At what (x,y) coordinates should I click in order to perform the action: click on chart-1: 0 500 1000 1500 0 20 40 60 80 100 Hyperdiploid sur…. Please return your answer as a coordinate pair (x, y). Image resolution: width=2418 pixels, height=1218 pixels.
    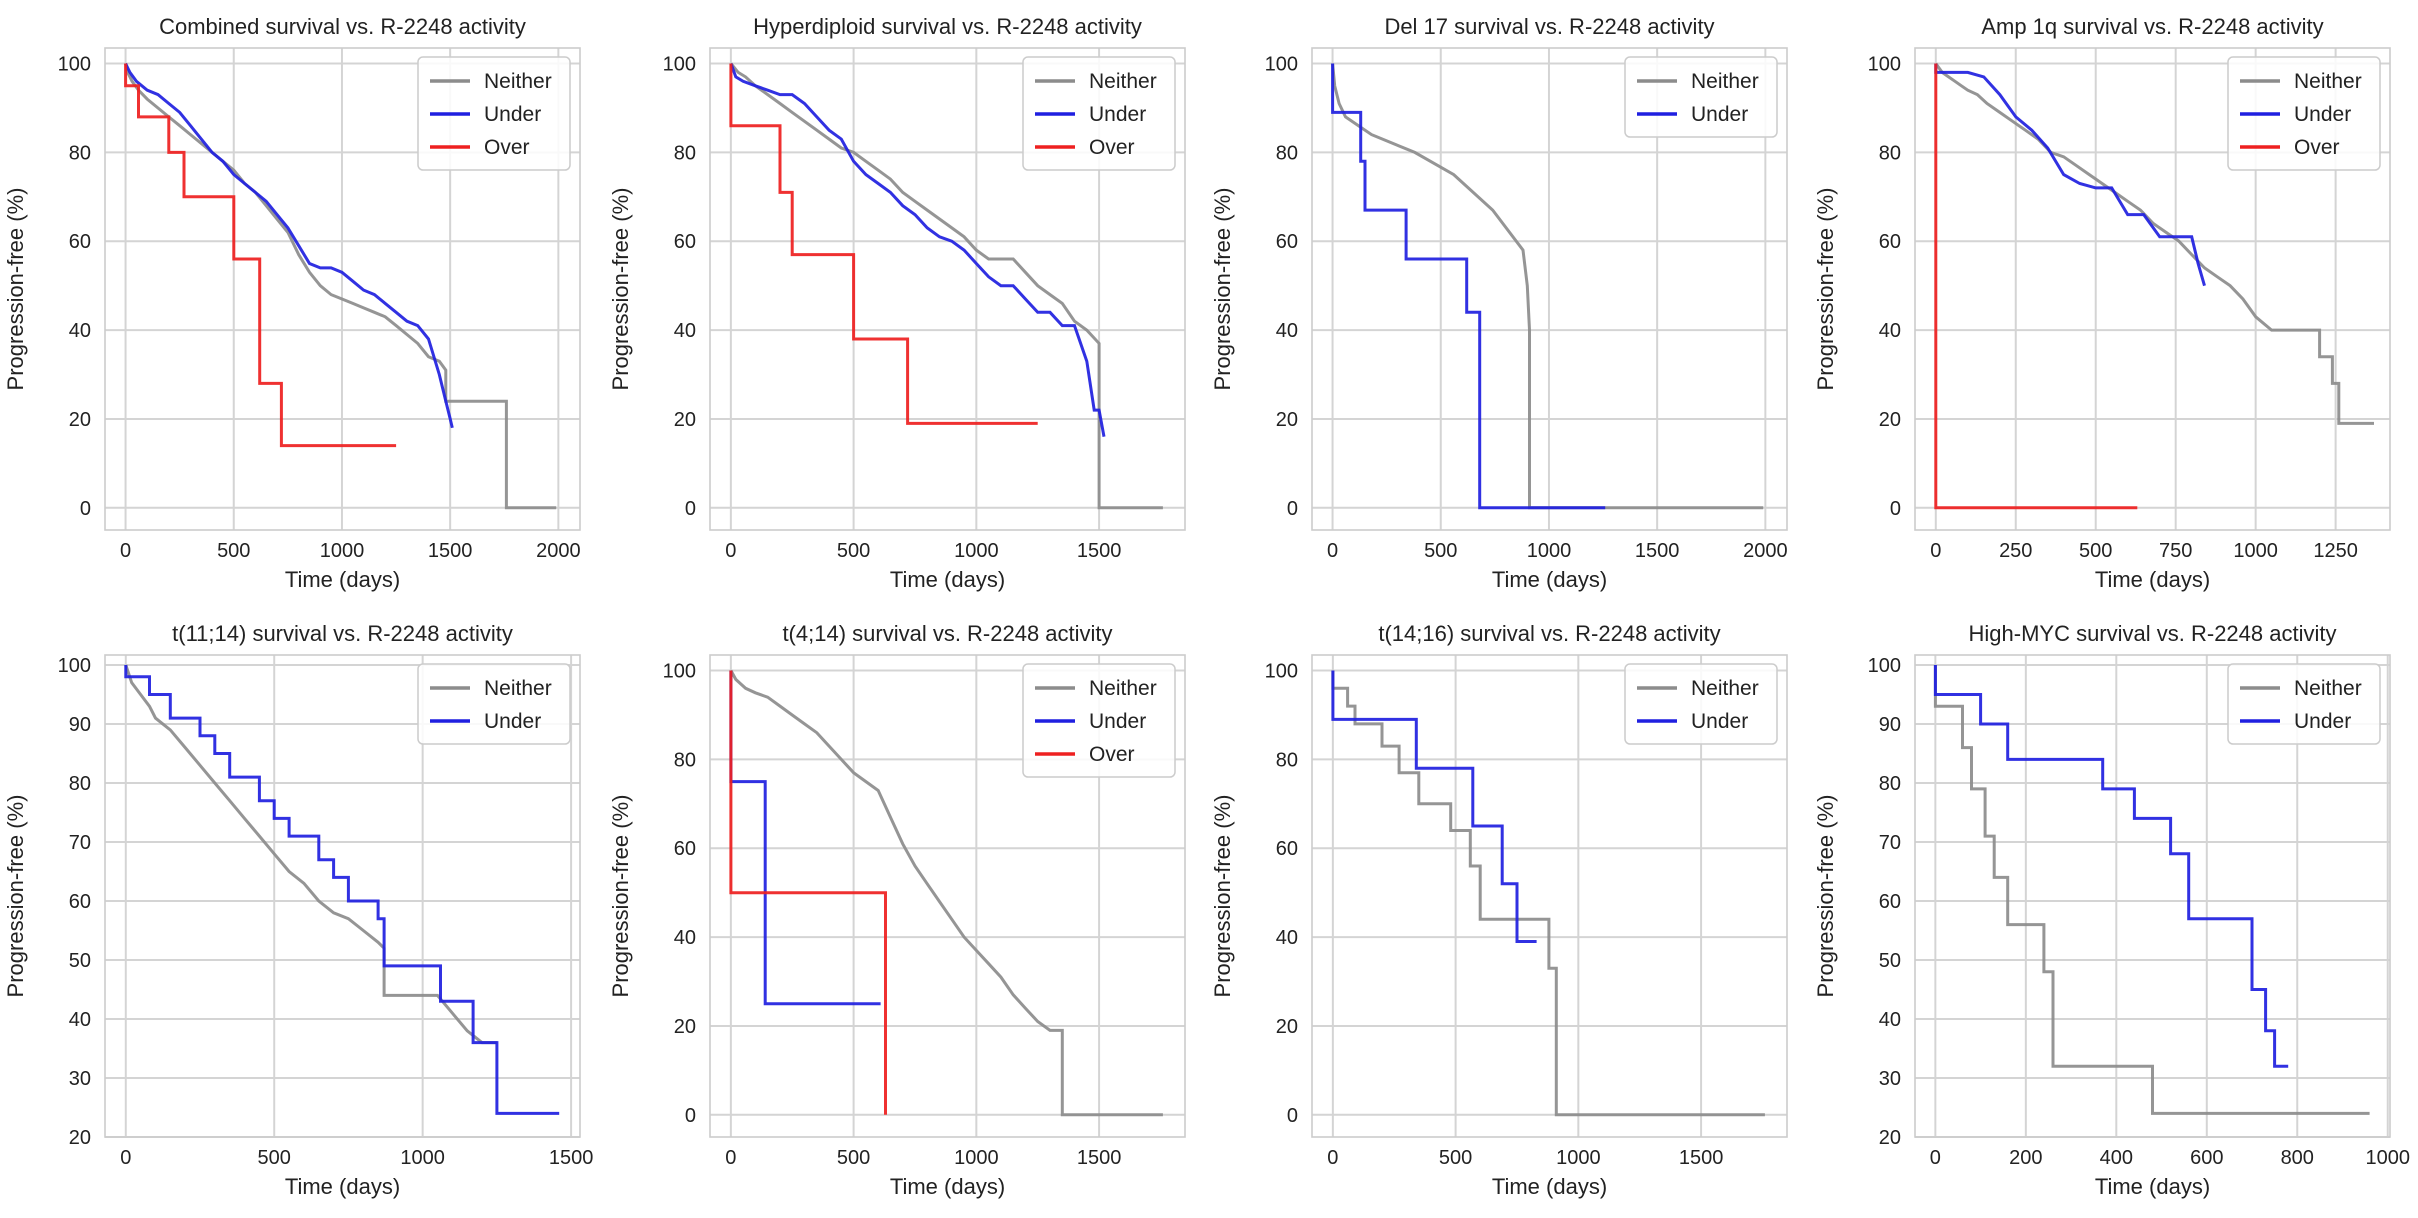
    Looking at the image, I should click on (897, 303).